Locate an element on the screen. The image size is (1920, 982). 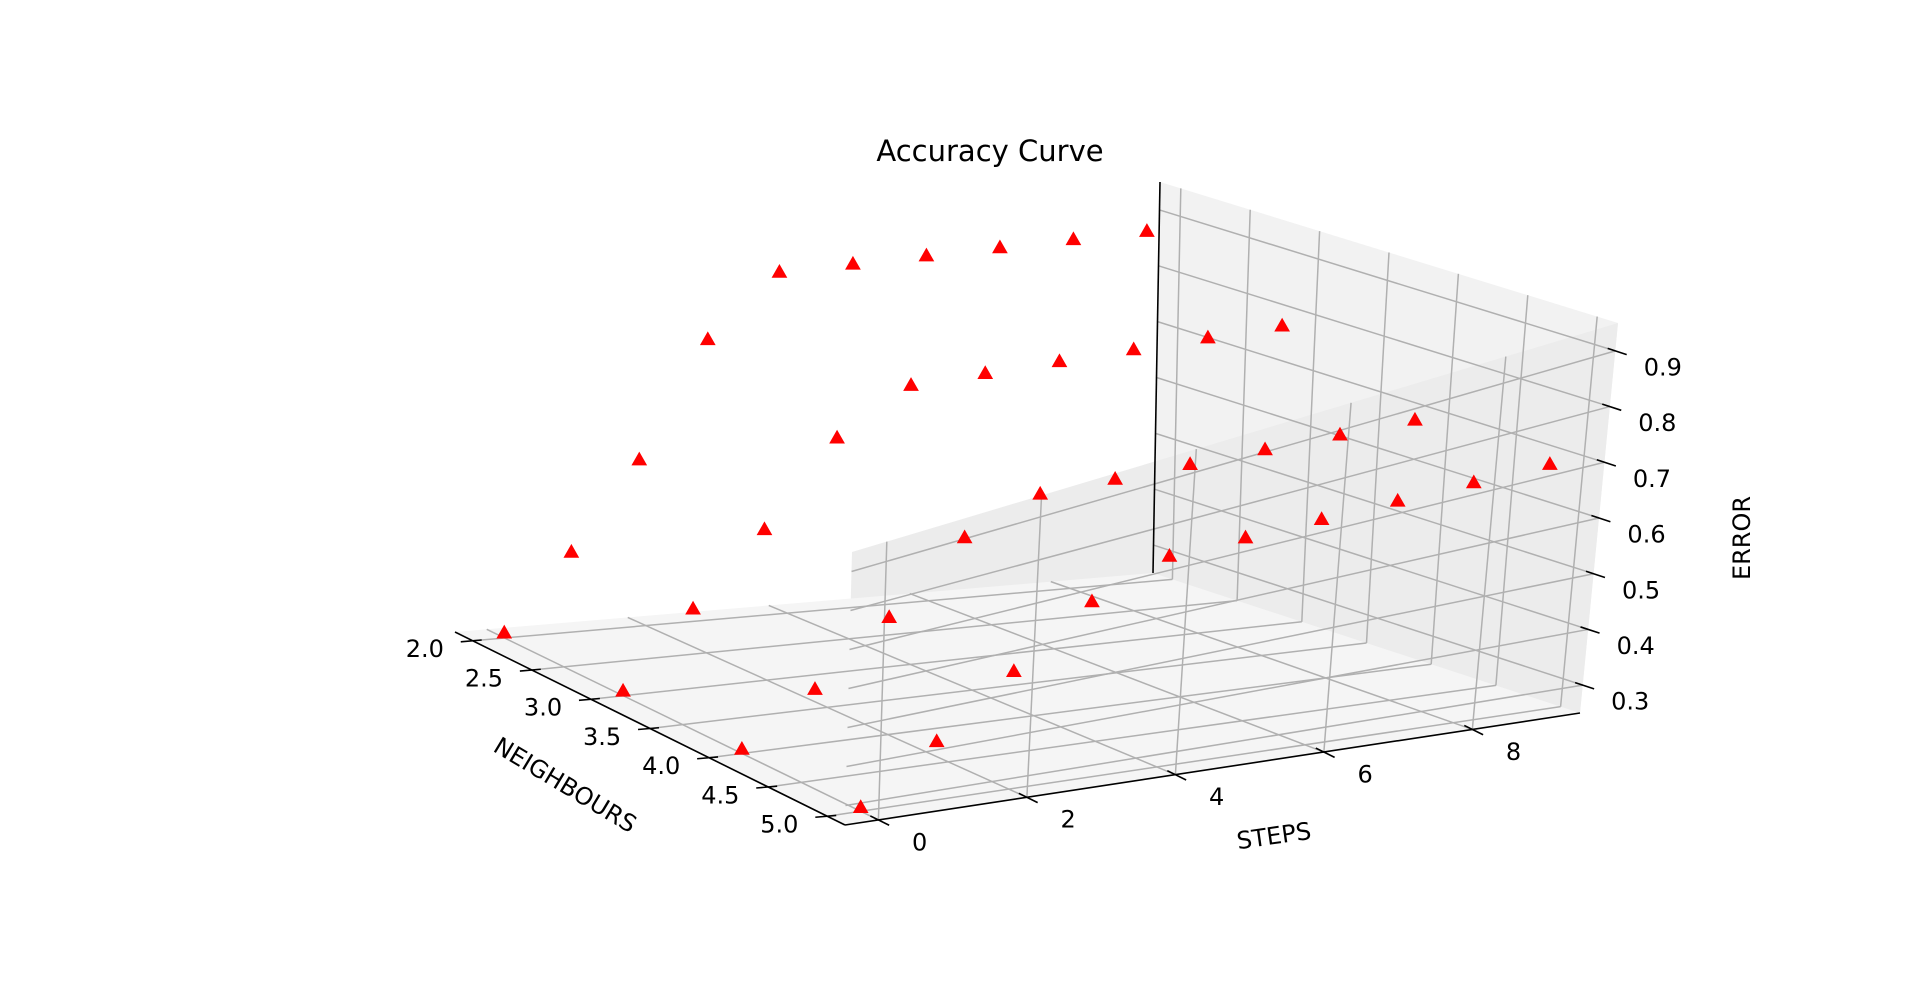
y-tick-label: 4 is located at coordinates (1216, 797).